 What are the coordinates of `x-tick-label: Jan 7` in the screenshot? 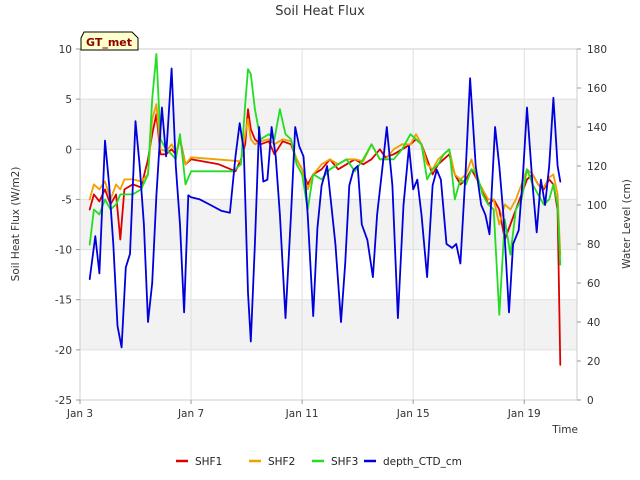 It's located at (190, 414).